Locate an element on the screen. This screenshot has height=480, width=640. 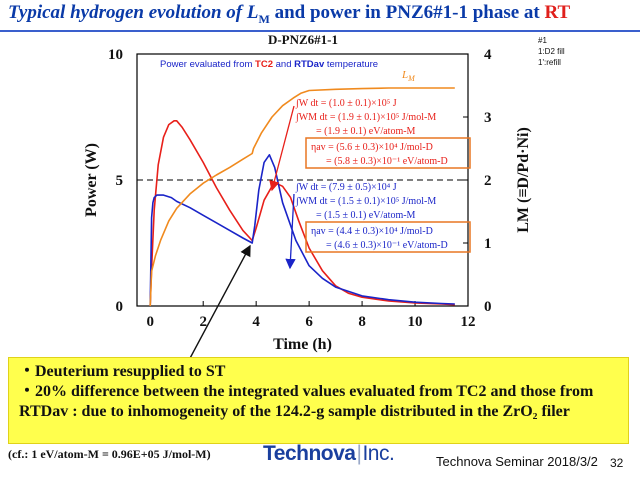
logo-text: Technova is located at coordinates (309, 453).